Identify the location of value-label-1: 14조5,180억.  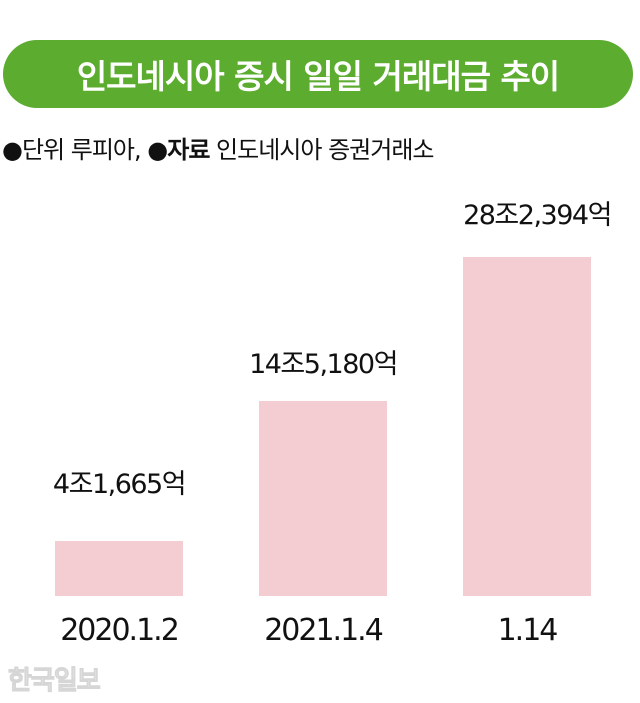
(323, 364).